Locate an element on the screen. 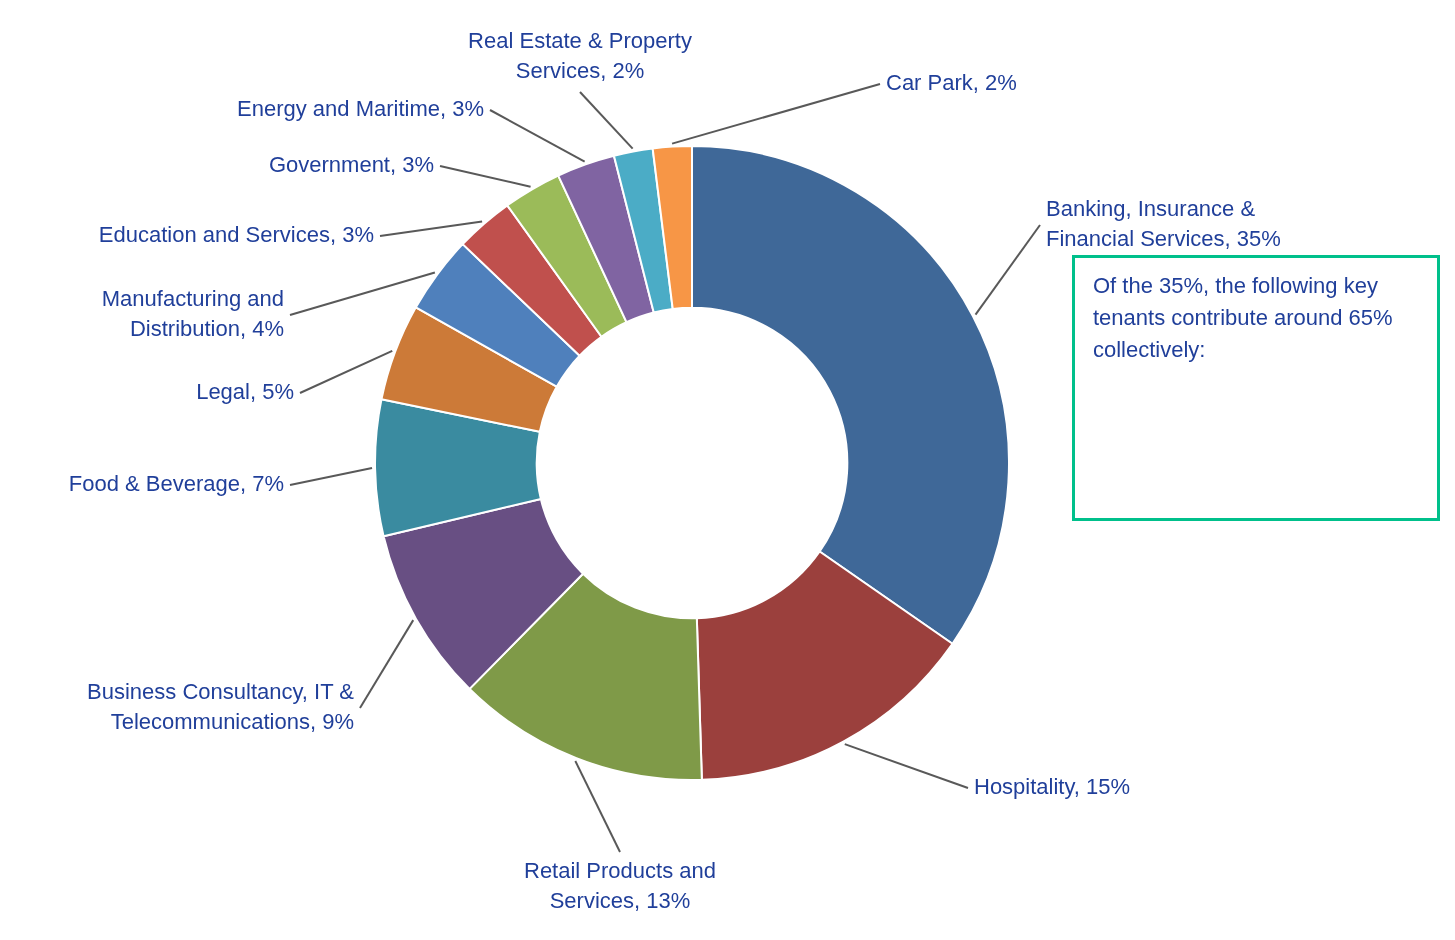 Image resolution: width=1455 pixels, height=940 pixels. slice-label: Retail Products and Services, 13% is located at coordinates (620, 886).